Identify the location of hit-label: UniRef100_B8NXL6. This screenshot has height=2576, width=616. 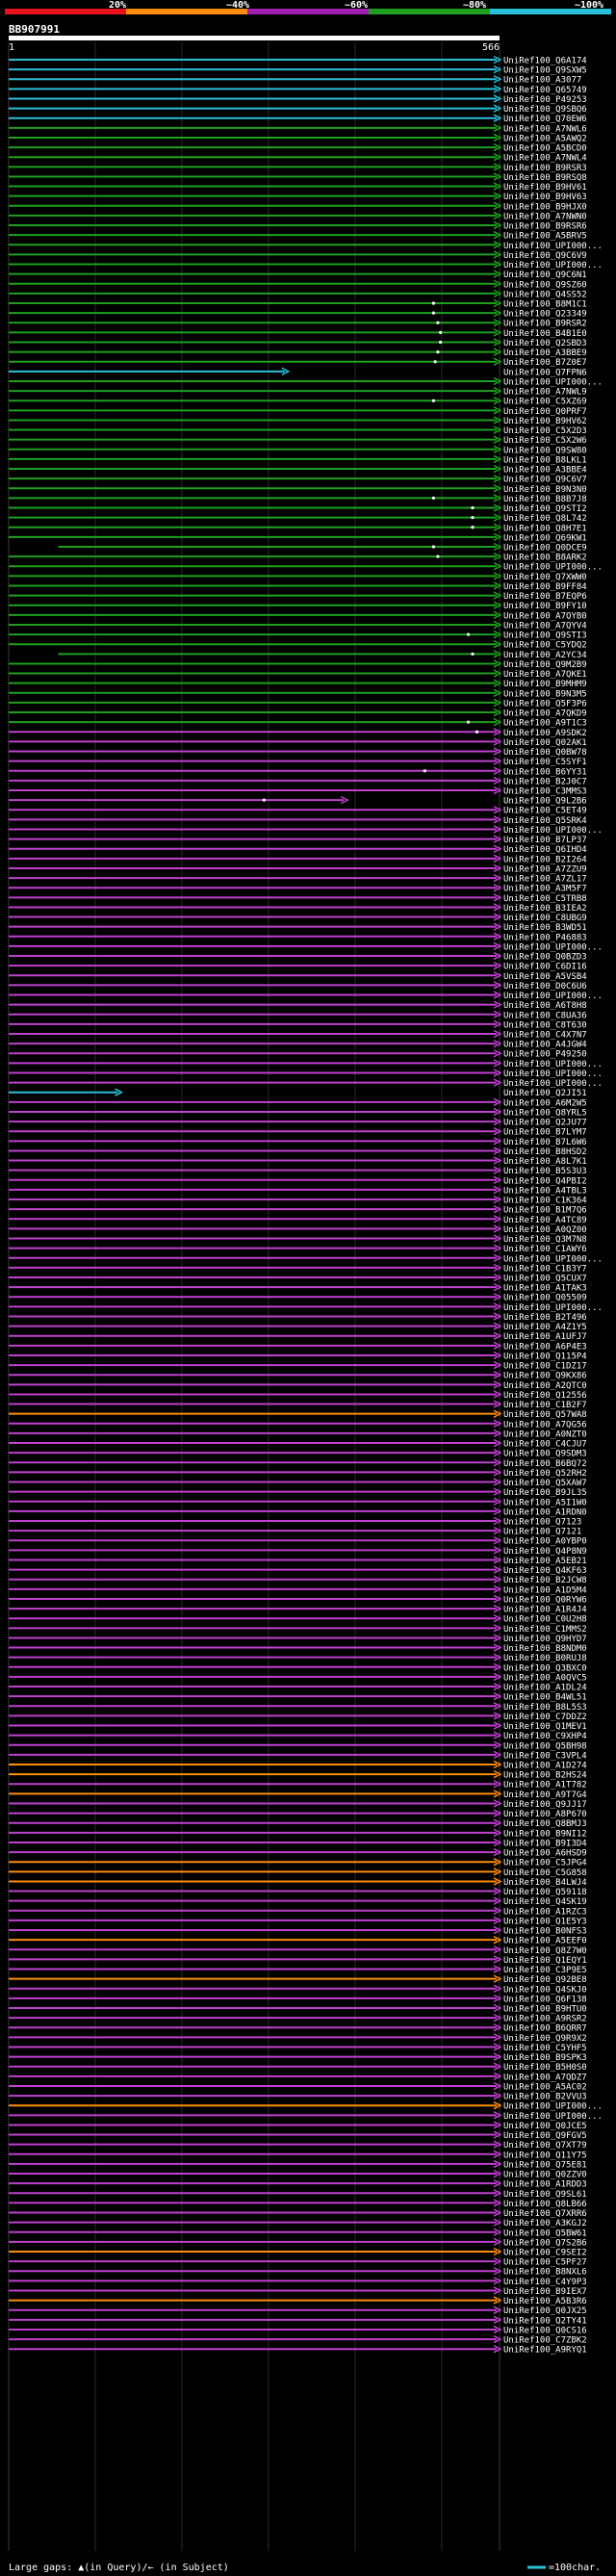
(545, 2273).